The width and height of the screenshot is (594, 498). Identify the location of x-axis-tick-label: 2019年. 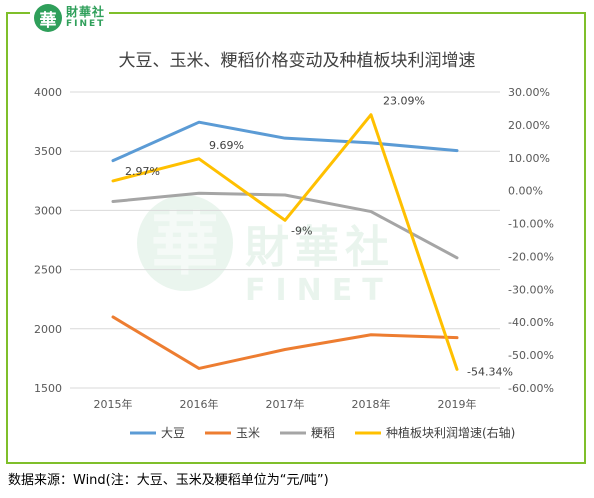
(457, 404).